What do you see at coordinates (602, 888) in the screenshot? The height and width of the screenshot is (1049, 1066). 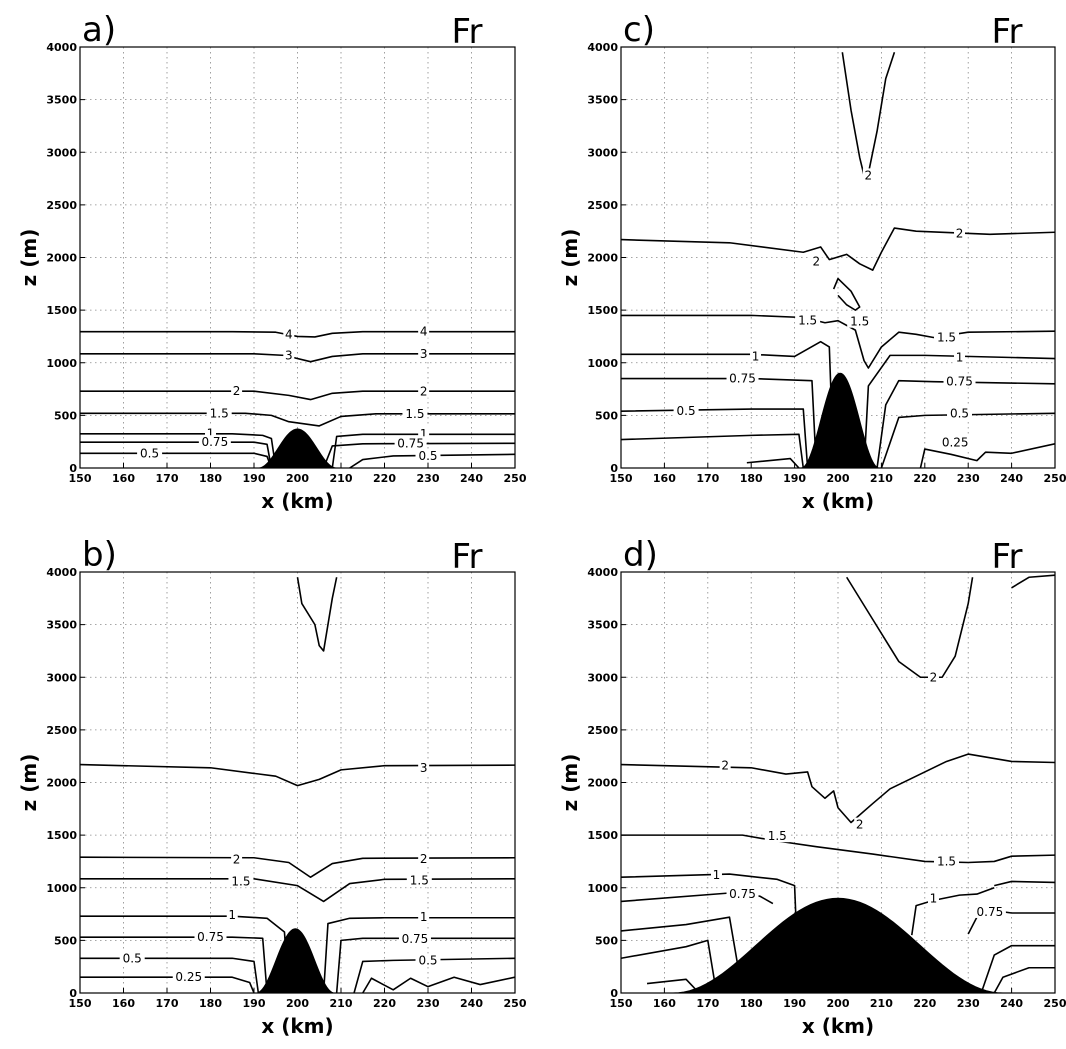 I see `y-tick-label: 1000` at bounding box center [602, 888].